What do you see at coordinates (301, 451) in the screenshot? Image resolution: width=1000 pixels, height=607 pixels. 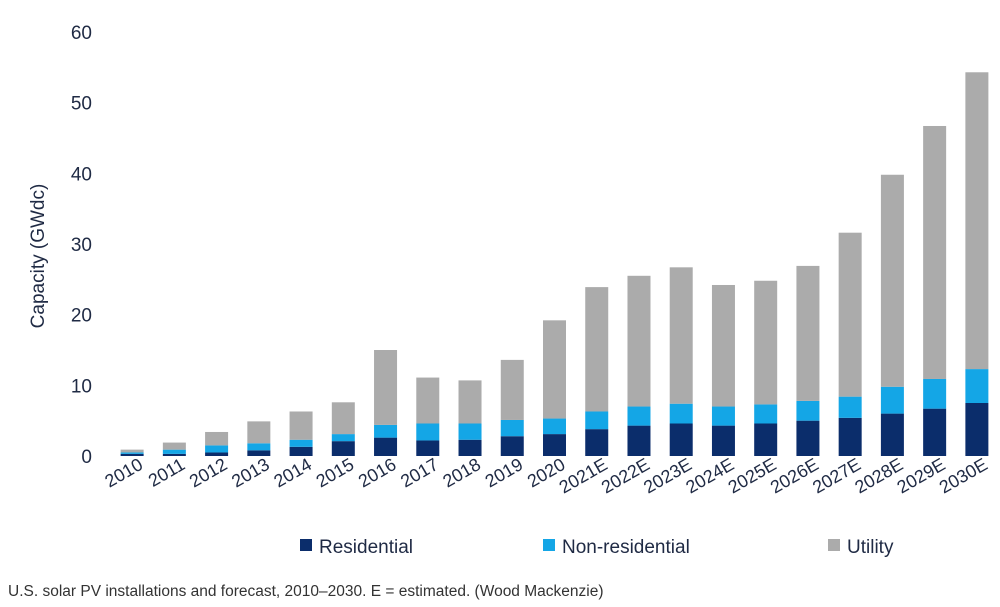 I see `bar-residential-2014` at bounding box center [301, 451].